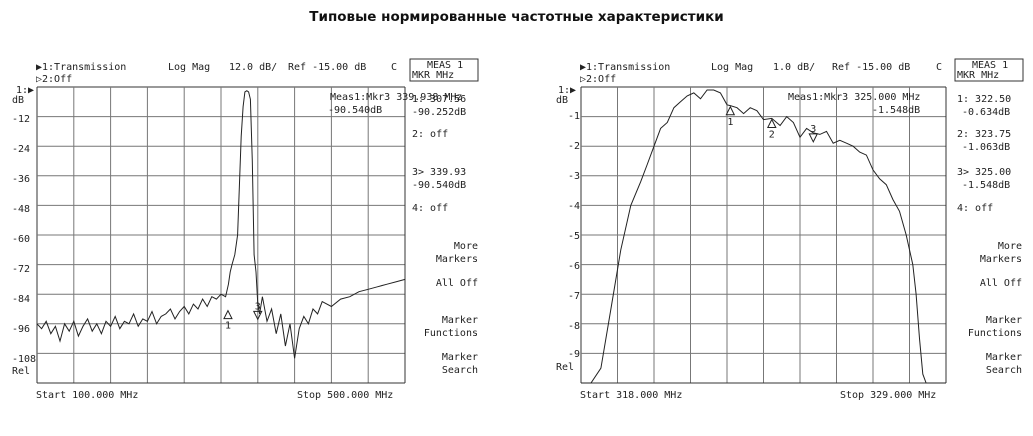 This screenshot has width=1033, height=436. I want to click on right-ytick: -3, so click(574, 176).